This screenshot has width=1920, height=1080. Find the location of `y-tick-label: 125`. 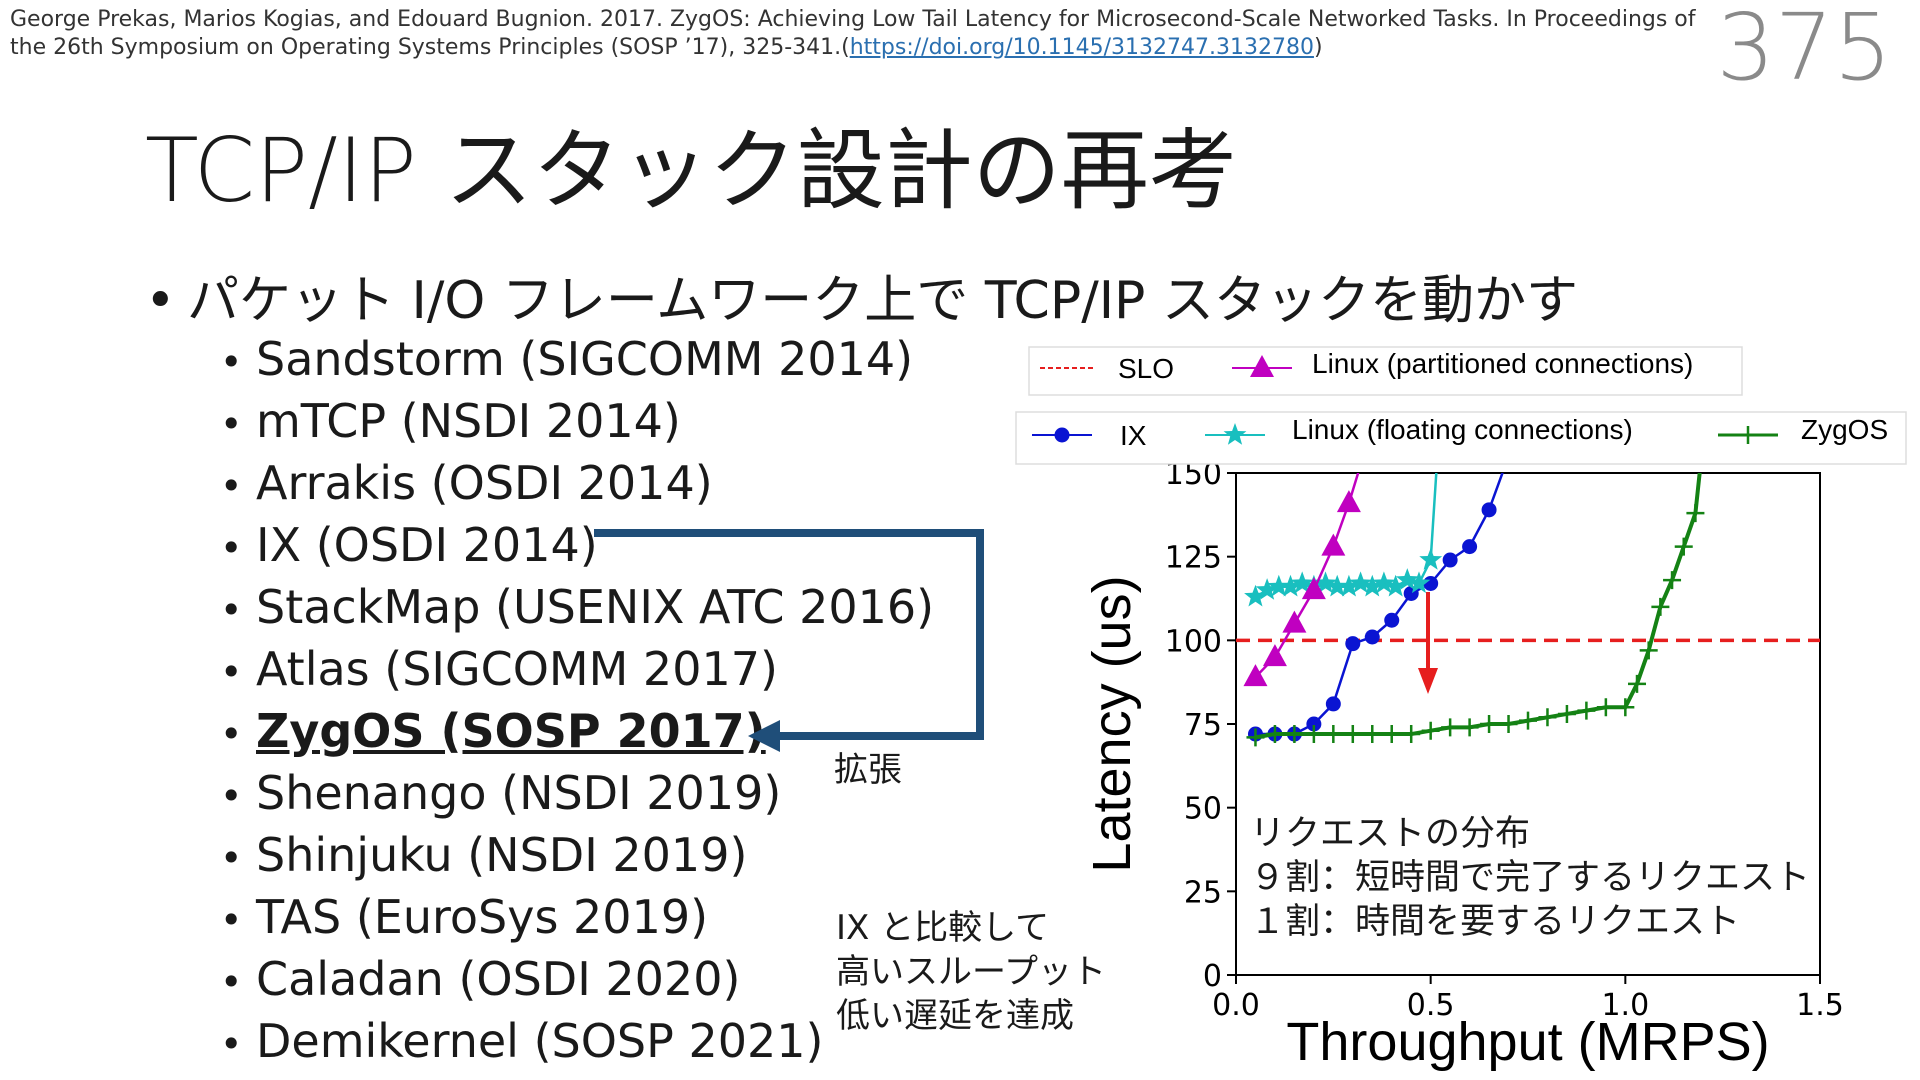

y-tick-label: 125 is located at coordinates (1193, 558).